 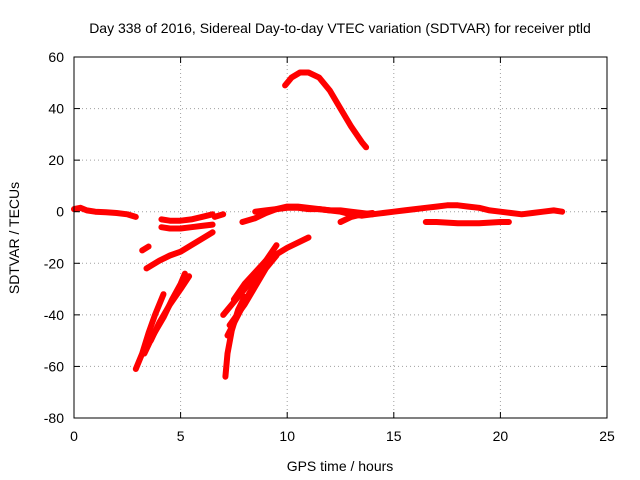 What do you see at coordinates (54, 366) in the screenshot?
I see `y-tick-label: -60` at bounding box center [54, 366].